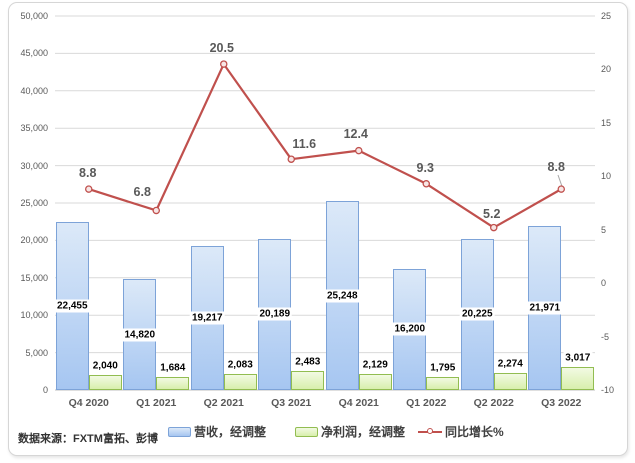 The width and height of the screenshot is (635, 463). I want to click on legend: 营收，经调整 净利润，经调整 同比增长%, so click(317, 430).